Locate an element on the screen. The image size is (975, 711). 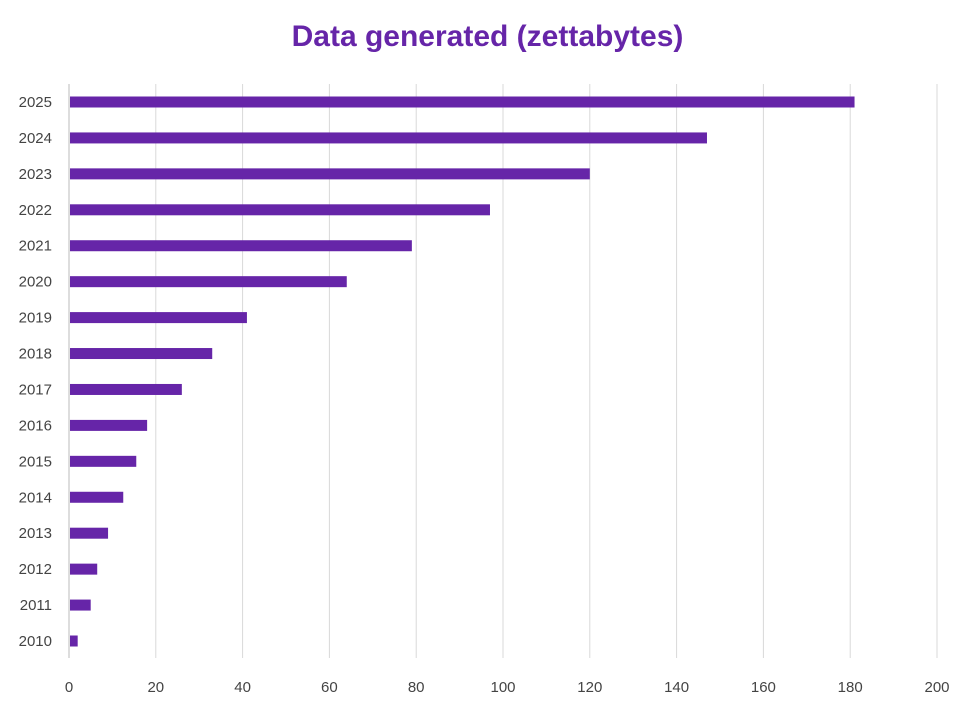
bar-2011 is located at coordinates (80, 605).